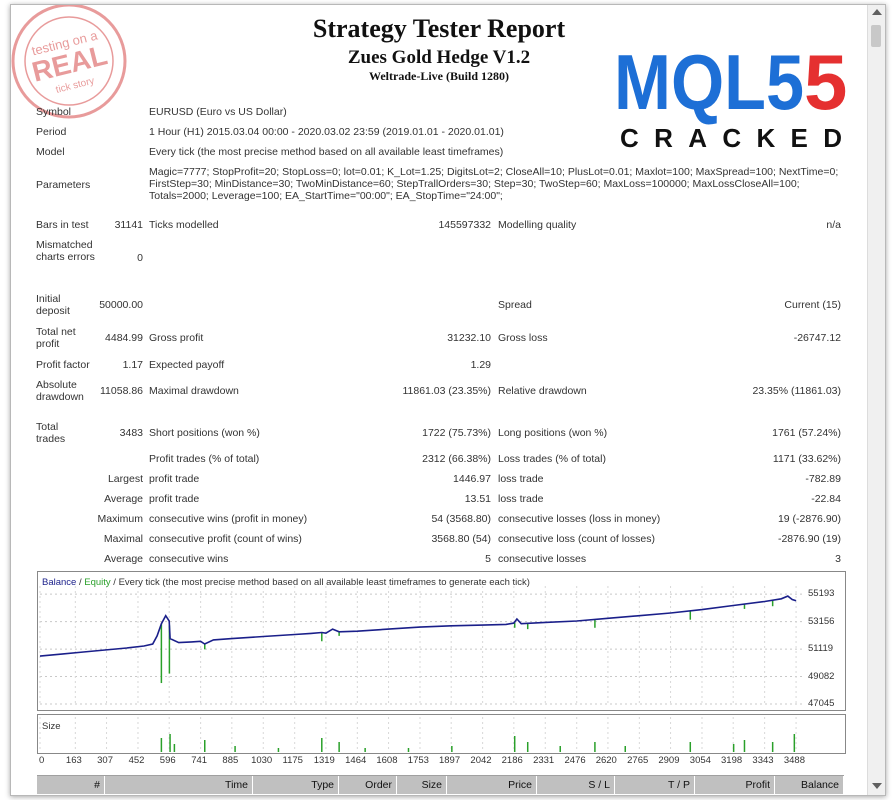 The image size is (895, 800). What do you see at coordinates (515, 305) in the screenshot?
I see `spread-label: Spread` at bounding box center [515, 305].